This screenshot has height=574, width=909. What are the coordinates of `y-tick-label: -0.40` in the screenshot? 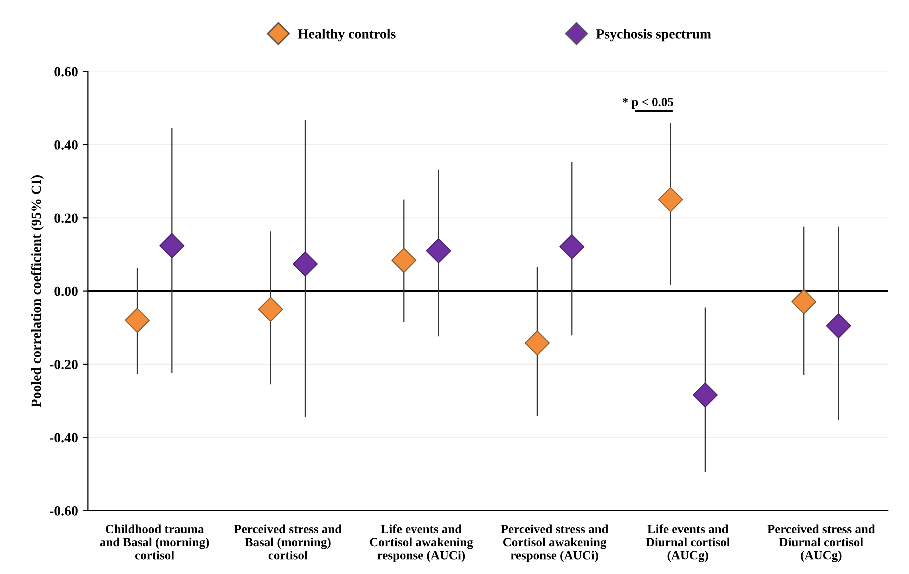 It's located at (64, 438).